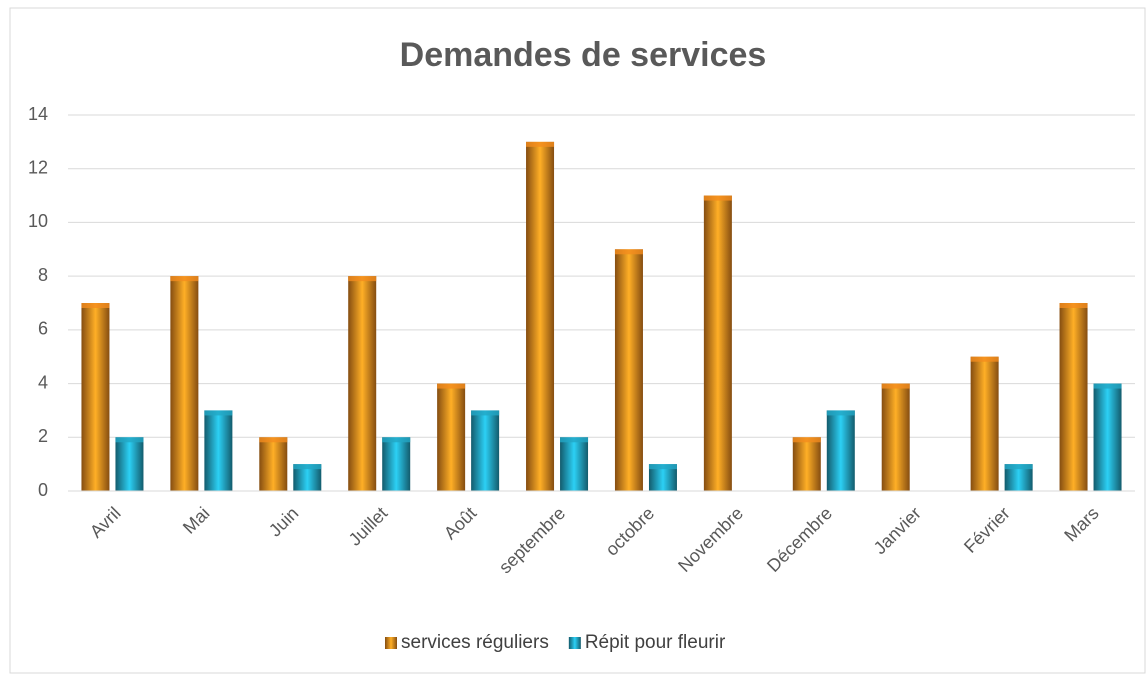  What do you see at coordinates (43, 275) in the screenshot?
I see `y-tick-label: 8` at bounding box center [43, 275].